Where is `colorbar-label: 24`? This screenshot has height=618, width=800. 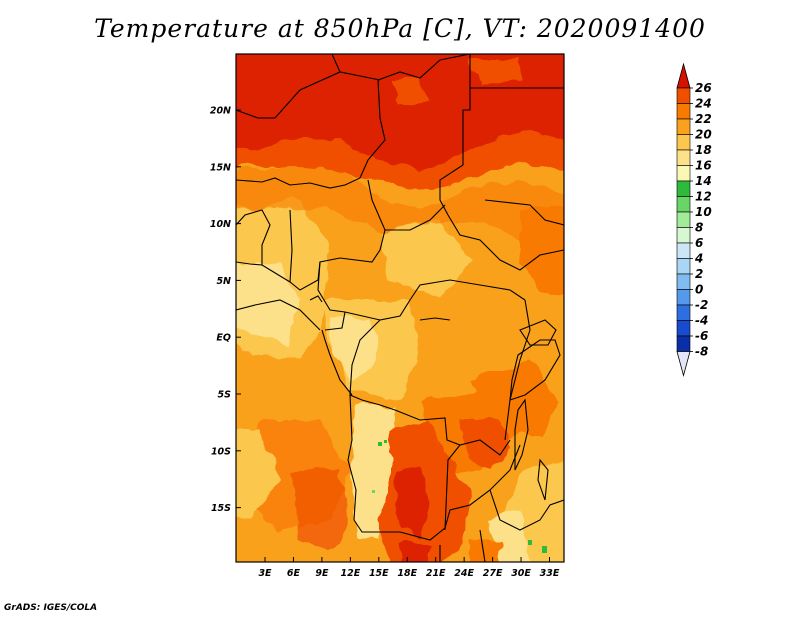
colorbar-label: 24 is located at coordinates (703, 104).